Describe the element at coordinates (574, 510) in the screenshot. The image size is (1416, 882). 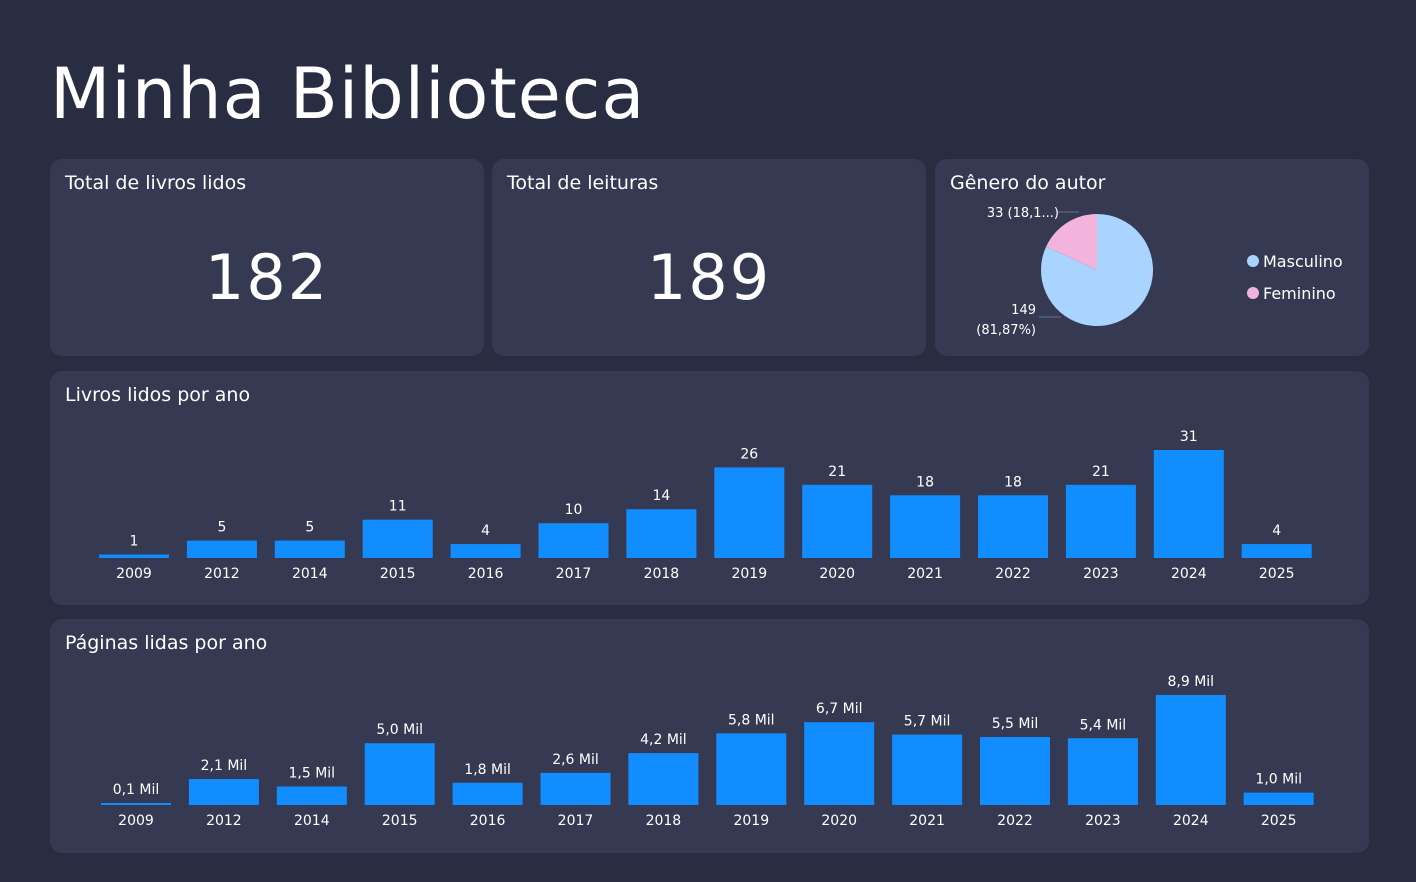
I see `data-label-2017: 10` at that location.